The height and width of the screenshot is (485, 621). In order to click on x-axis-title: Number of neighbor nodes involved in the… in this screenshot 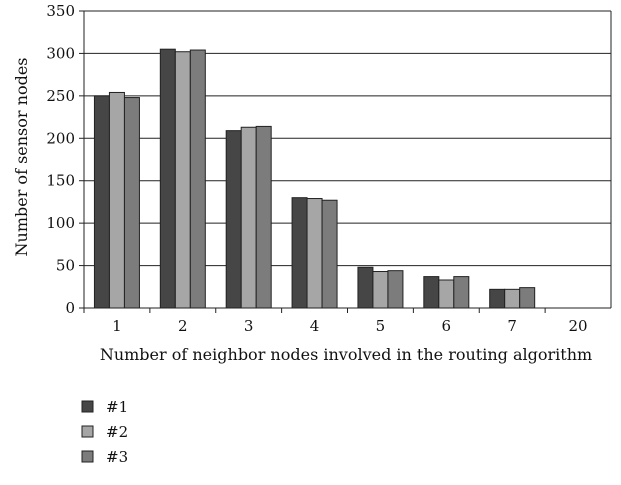, I will do `click(346, 354)`.